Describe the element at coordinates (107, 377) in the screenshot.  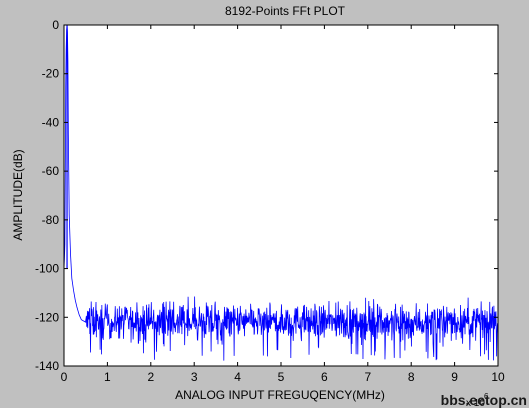
I see `x-tick-label: 1` at that location.